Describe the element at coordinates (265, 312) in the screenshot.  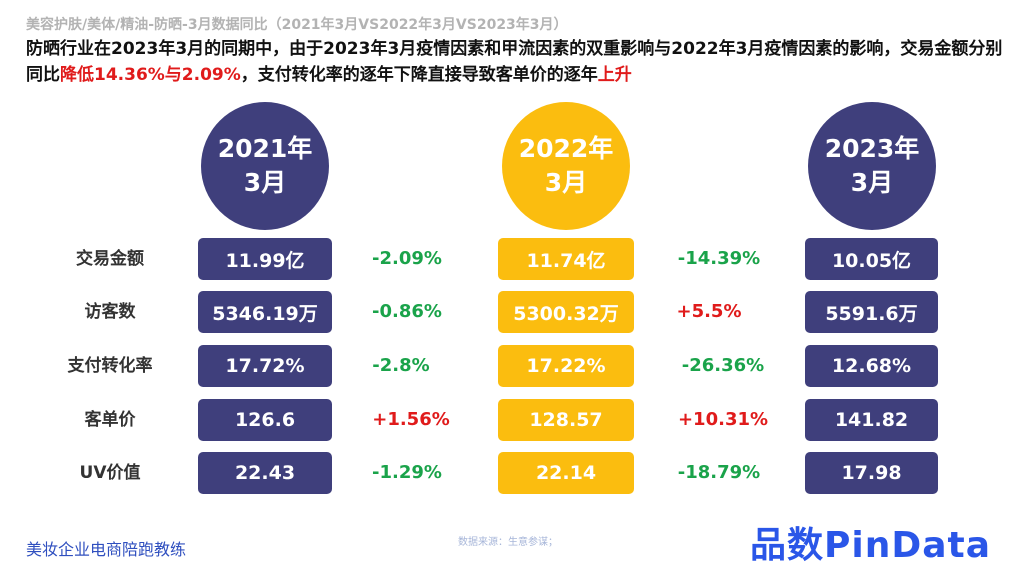
I see `value-2021-visitors: 5346.19万` at that location.